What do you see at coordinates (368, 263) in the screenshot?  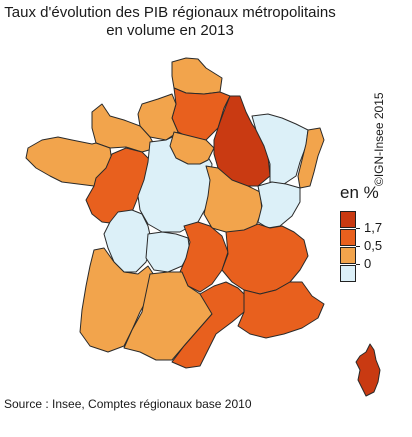 I see `legend-threshold-label: 0` at bounding box center [368, 263].